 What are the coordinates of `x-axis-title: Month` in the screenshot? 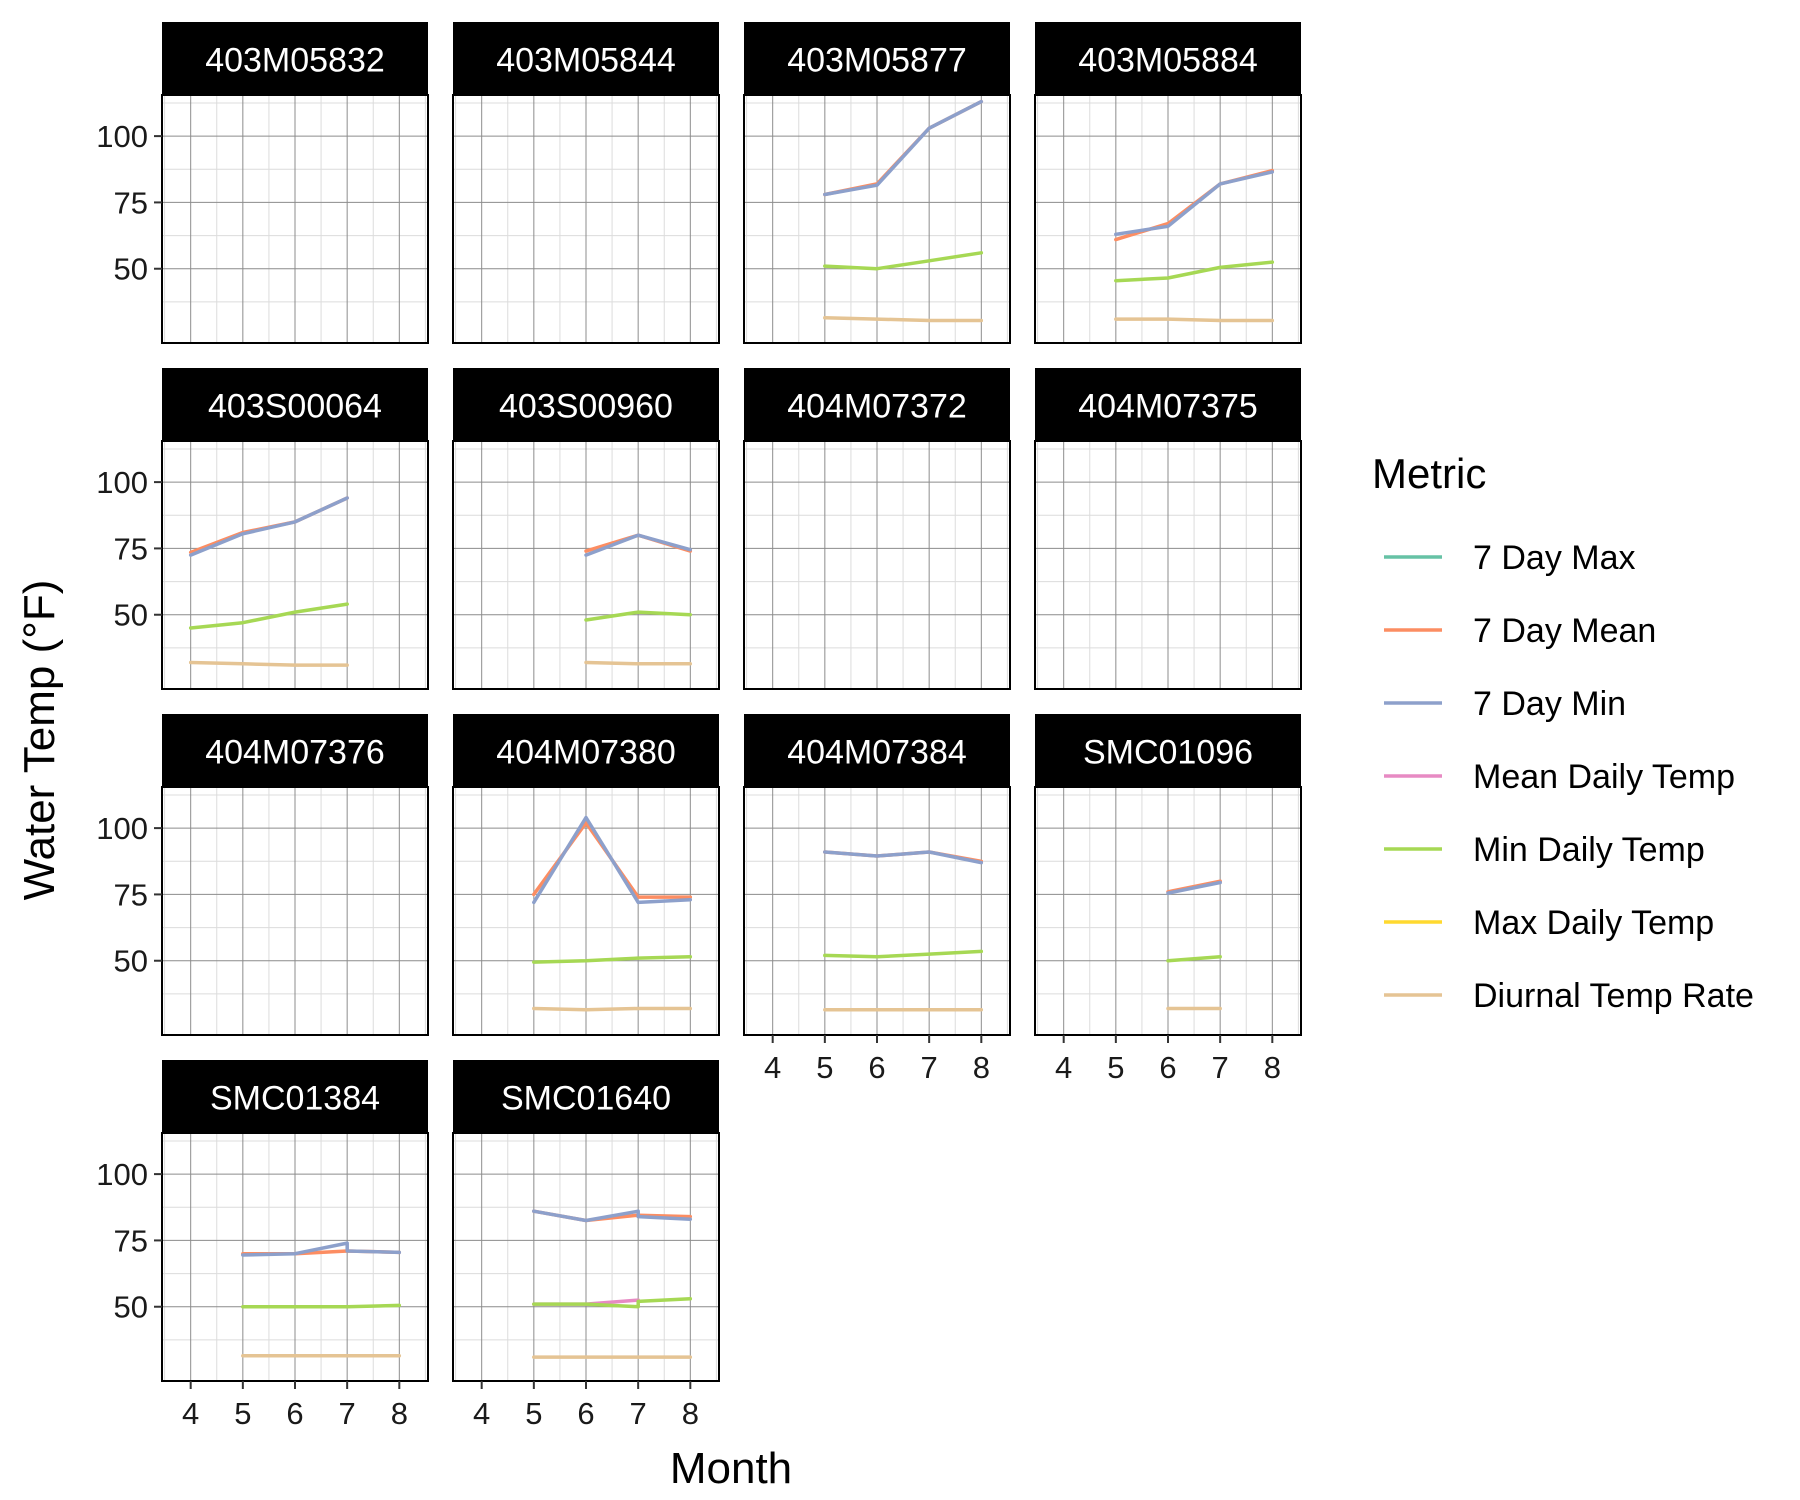 It's located at (731, 1468).